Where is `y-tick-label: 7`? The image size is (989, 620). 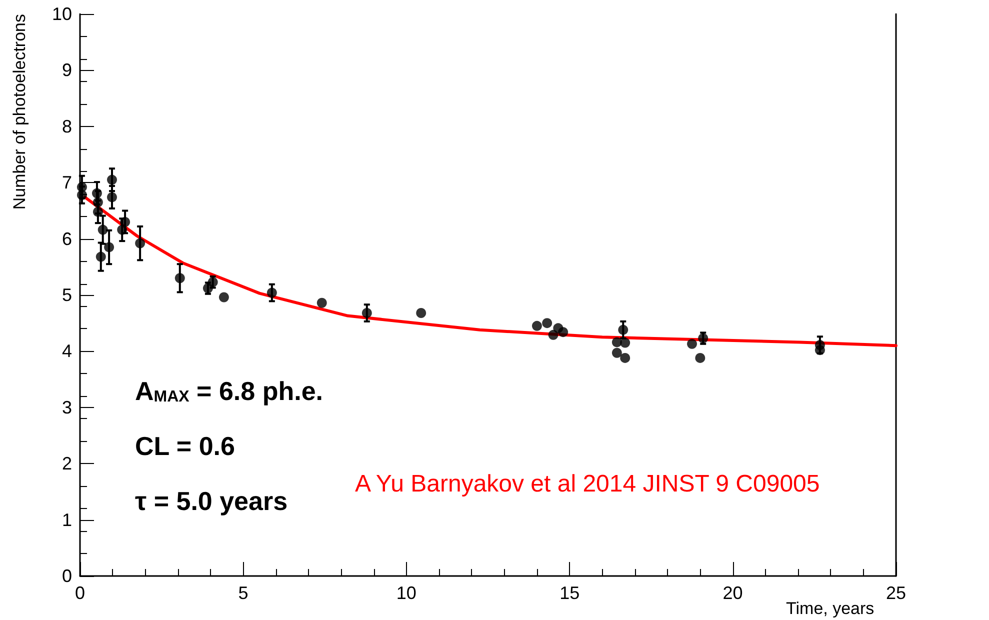
y-tick-label: 7 is located at coordinates (67, 182).